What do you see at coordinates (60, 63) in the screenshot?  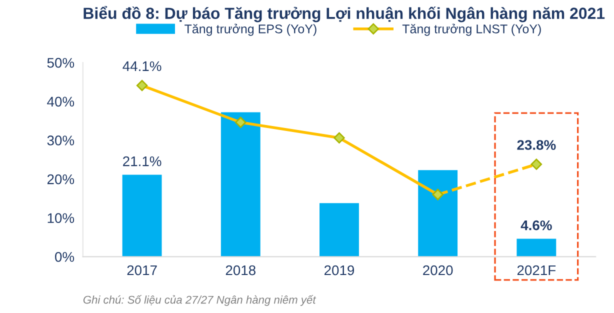 I see `y-tick-label: 50%` at bounding box center [60, 63].